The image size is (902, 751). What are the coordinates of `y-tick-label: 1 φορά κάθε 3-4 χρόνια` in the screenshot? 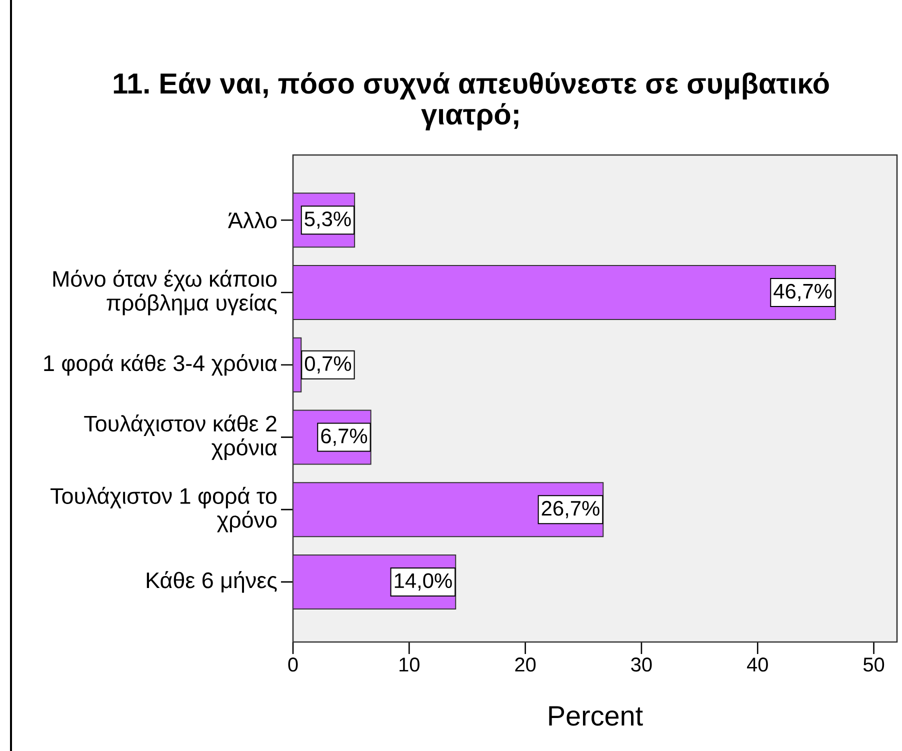 It's located at (160, 365).